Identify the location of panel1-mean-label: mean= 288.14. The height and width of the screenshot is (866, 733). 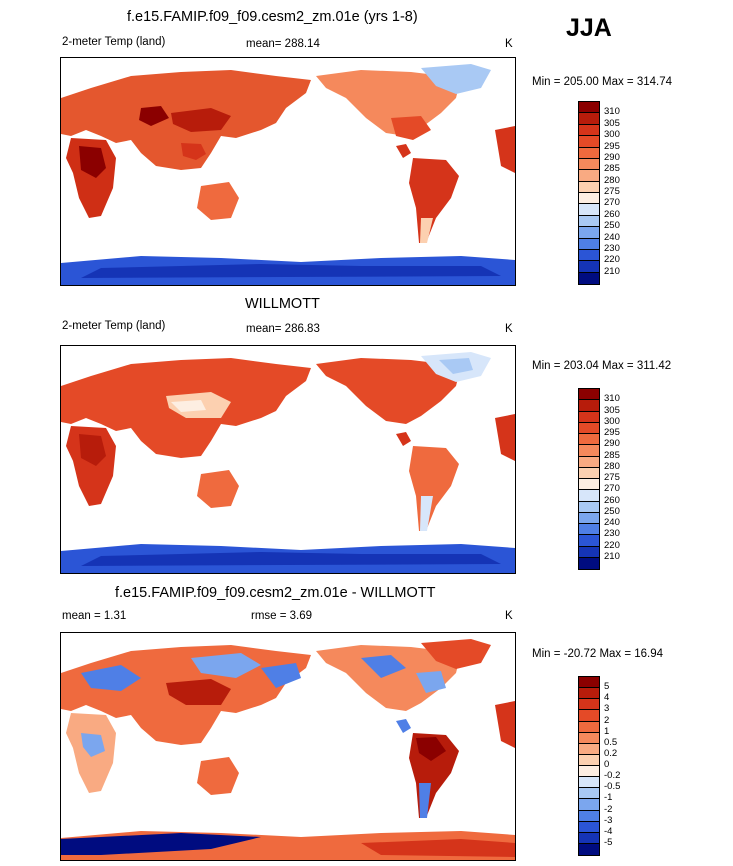
(283, 44).